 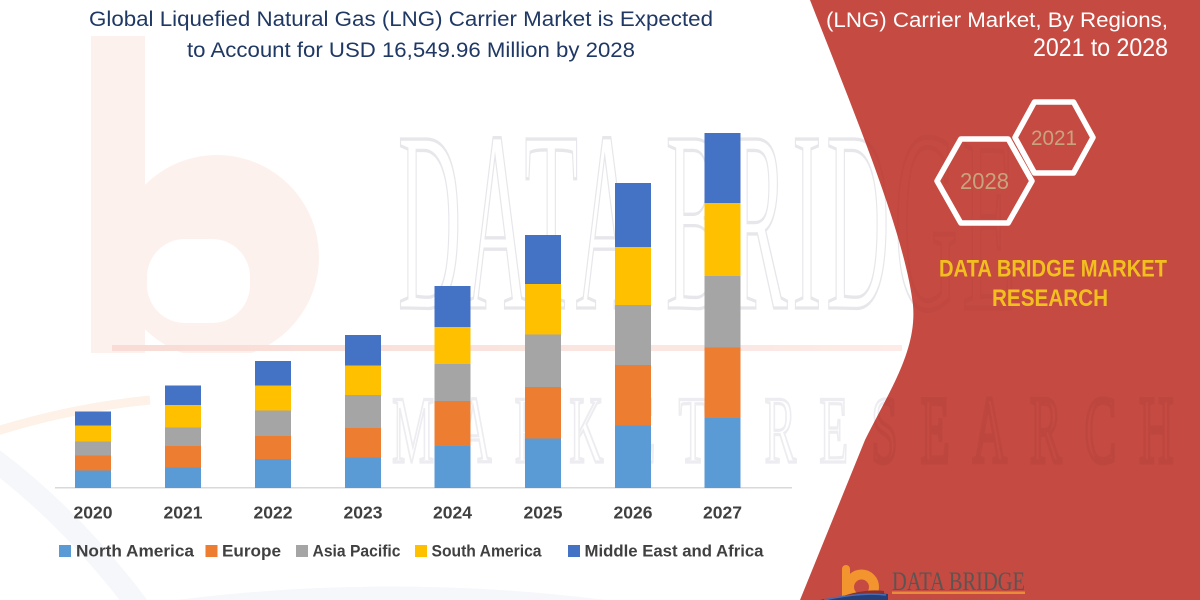 What do you see at coordinates (452, 513) in the screenshot?
I see `svg-text: 2024` at bounding box center [452, 513].